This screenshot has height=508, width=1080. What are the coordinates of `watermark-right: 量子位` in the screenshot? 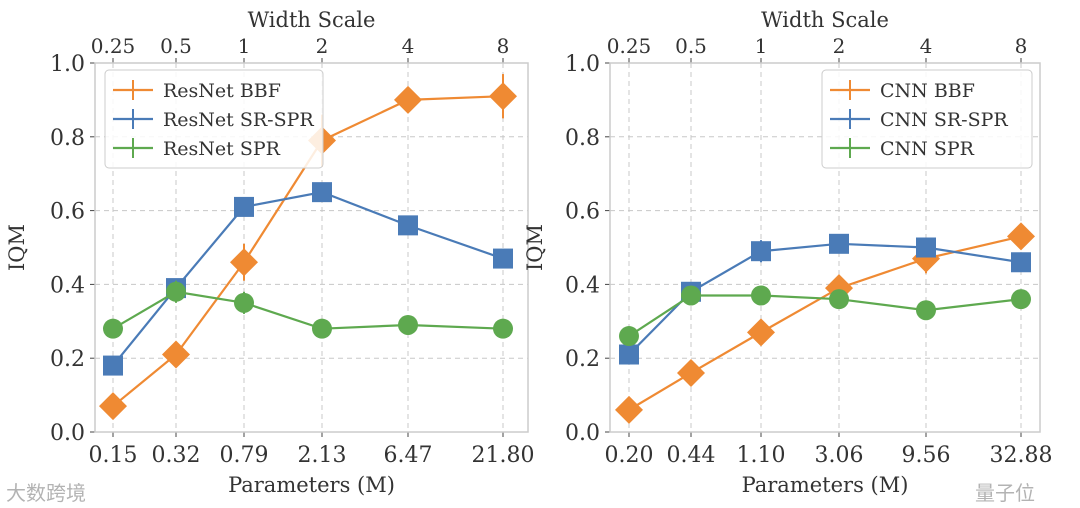 It's located at (1005, 493).